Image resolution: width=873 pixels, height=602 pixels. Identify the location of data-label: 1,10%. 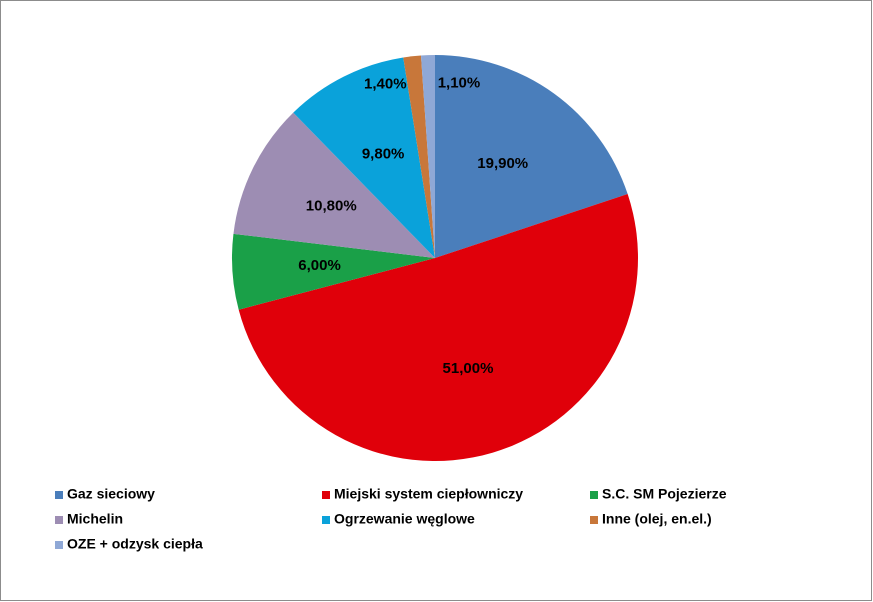
(459, 82).